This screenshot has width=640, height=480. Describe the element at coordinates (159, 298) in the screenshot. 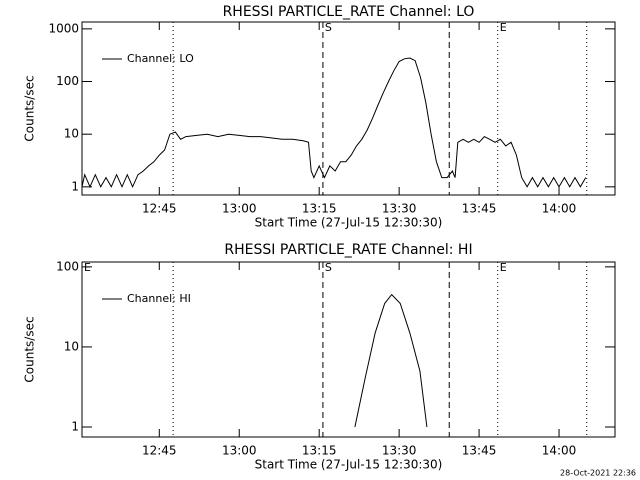

I see `legend-label: Channel: HI` at that location.